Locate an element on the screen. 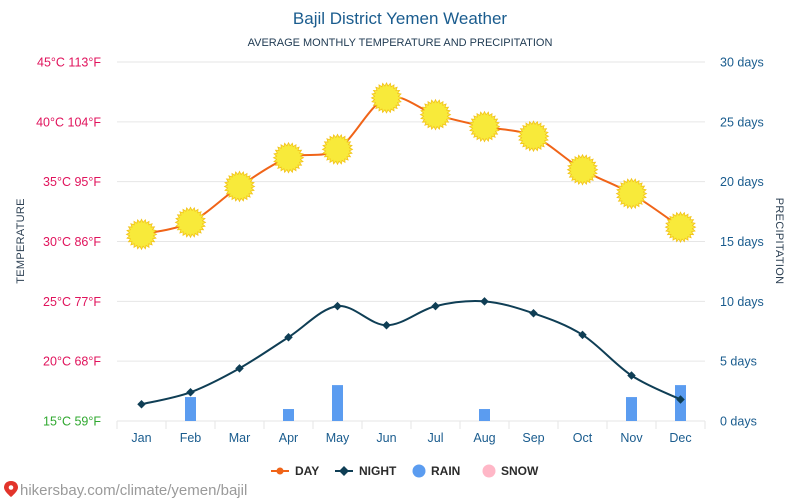  precipitation-tick-label: 30 days is located at coordinates (742, 63).